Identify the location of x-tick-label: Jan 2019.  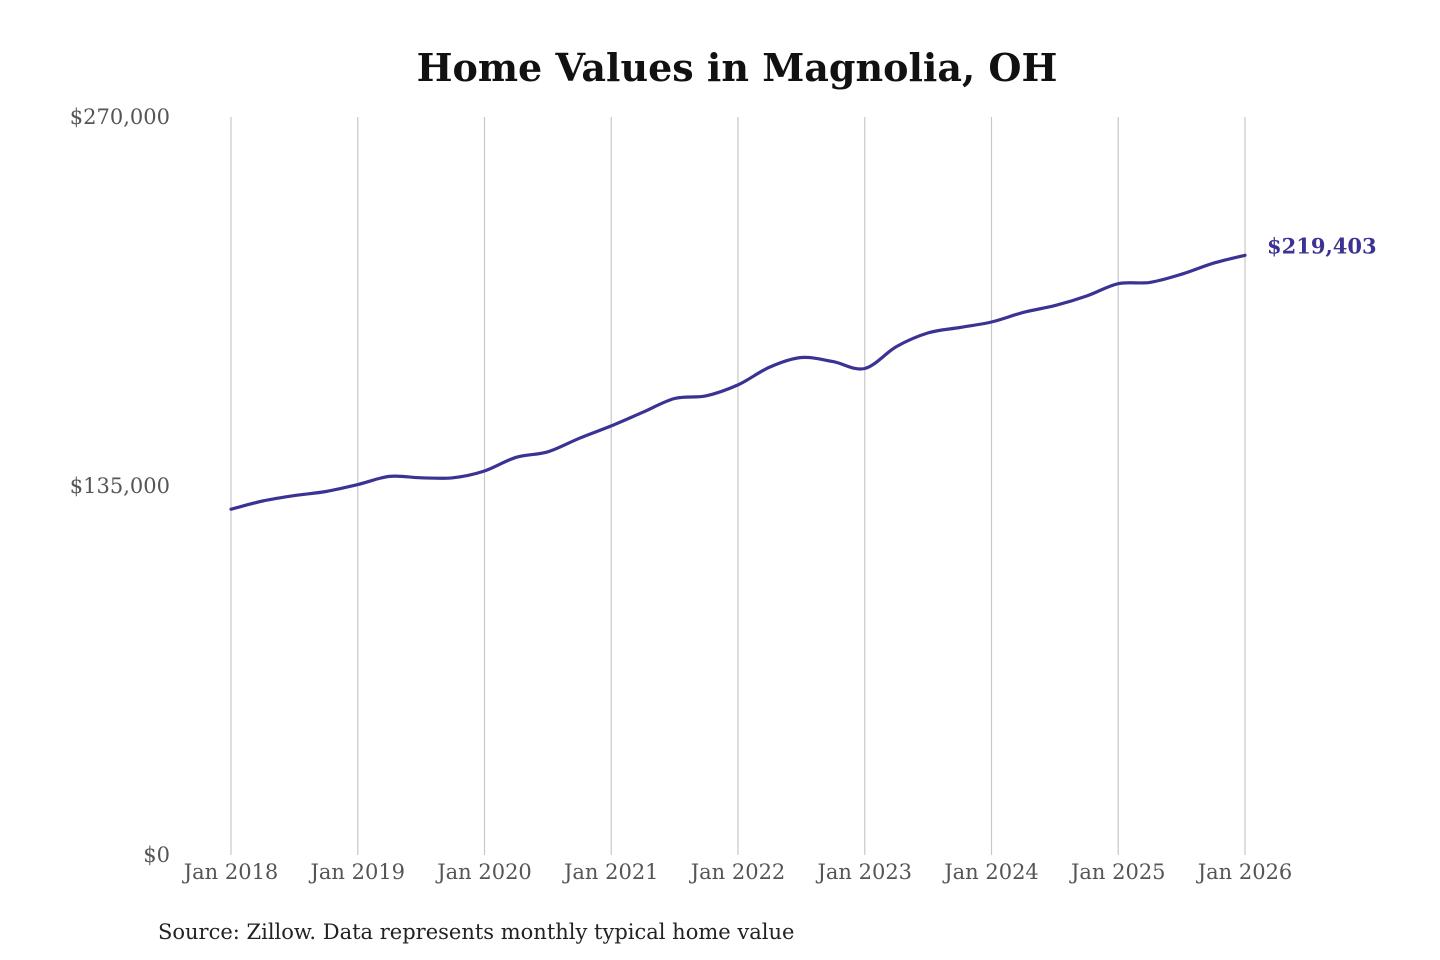
(356, 872).